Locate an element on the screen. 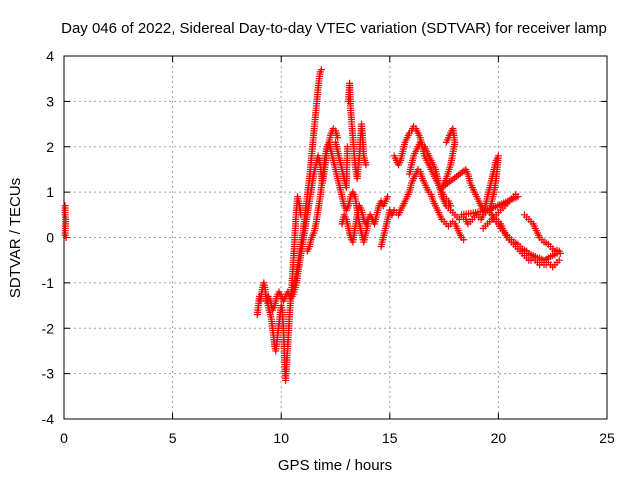  y-tick-label: 0 is located at coordinates (50, 238).